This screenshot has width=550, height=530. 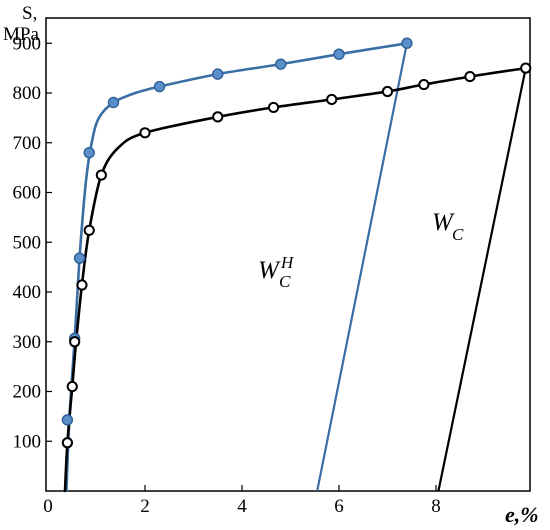 What do you see at coordinates (522, 514) in the screenshot?
I see `x-axis-label: e,%` at bounding box center [522, 514].